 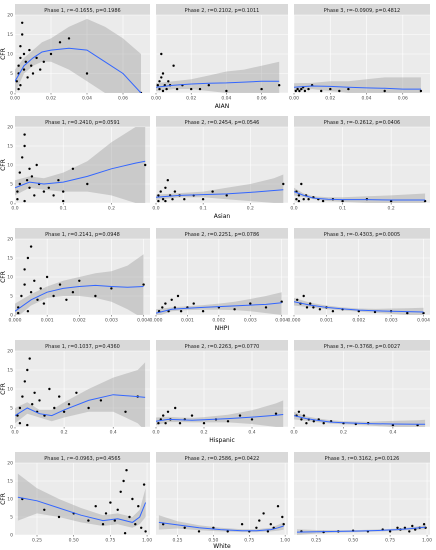 I want to click on x-axis-label: White, so click(x=222, y=546).